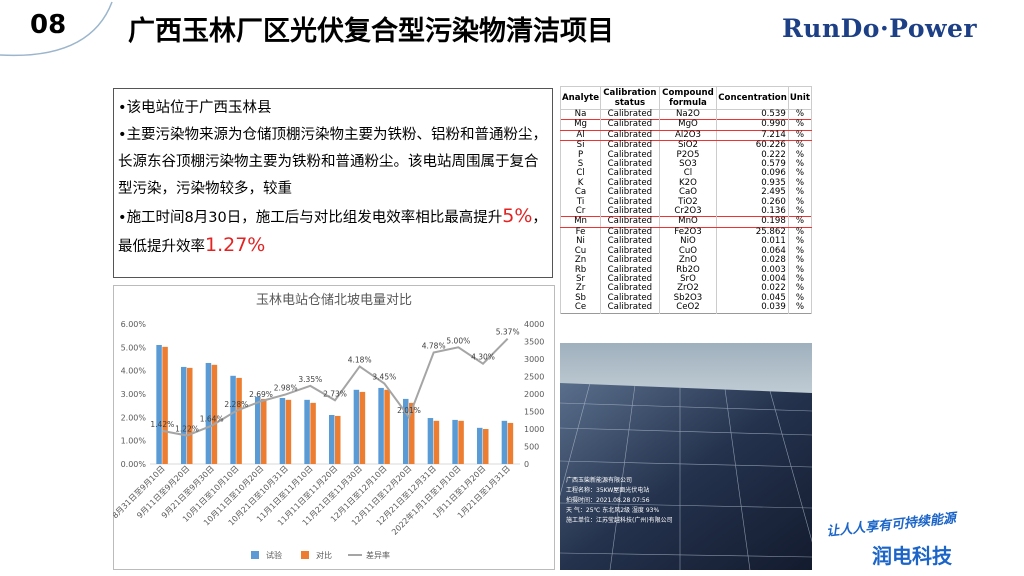 The height and width of the screenshot is (576, 1024). Describe the element at coordinates (752, 135) in the screenshot. I see `table-cell: 7.214` at that location.